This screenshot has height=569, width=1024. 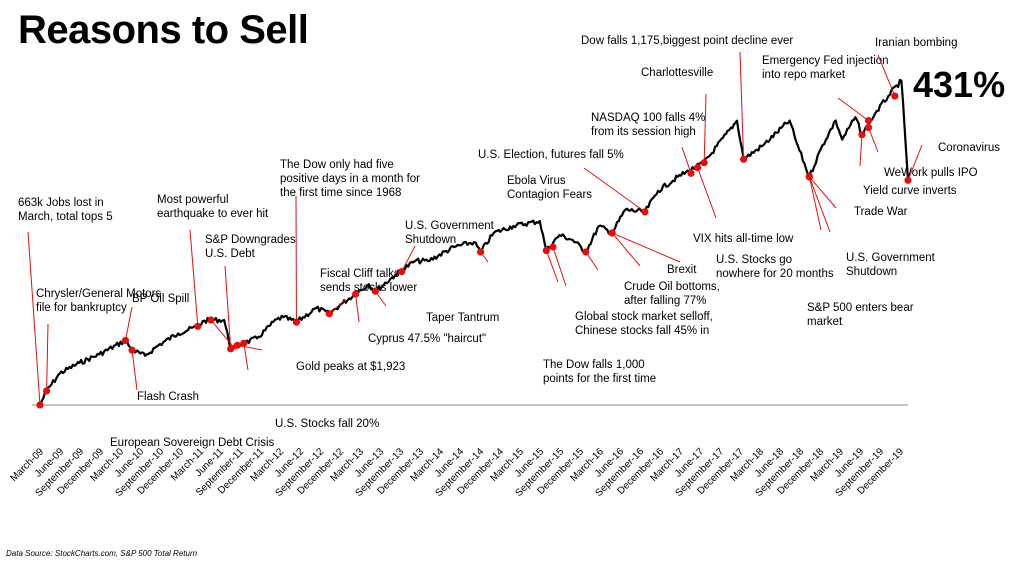 What do you see at coordinates (969, 148) in the screenshot?
I see `annotation-label-line: Coronavirus` at bounding box center [969, 148].